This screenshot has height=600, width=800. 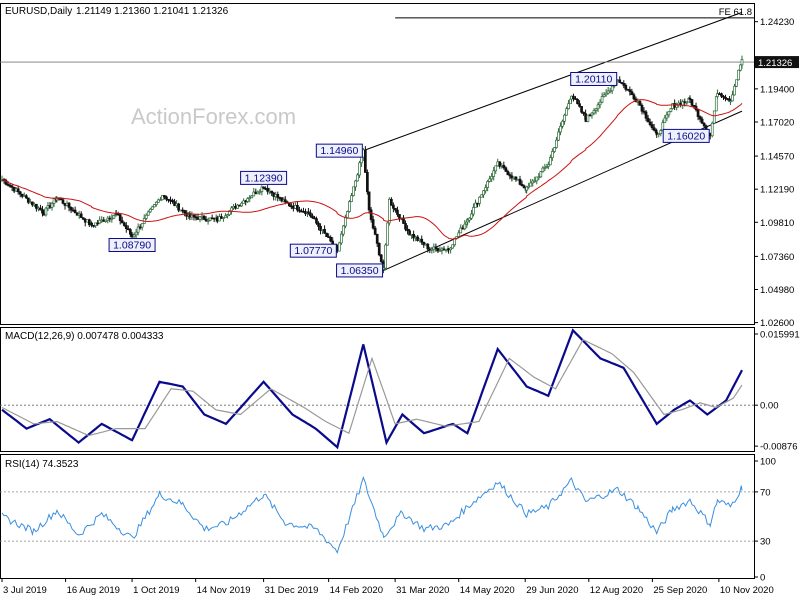 I want to click on y-tick-label: 30, so click(x=765, y=542).